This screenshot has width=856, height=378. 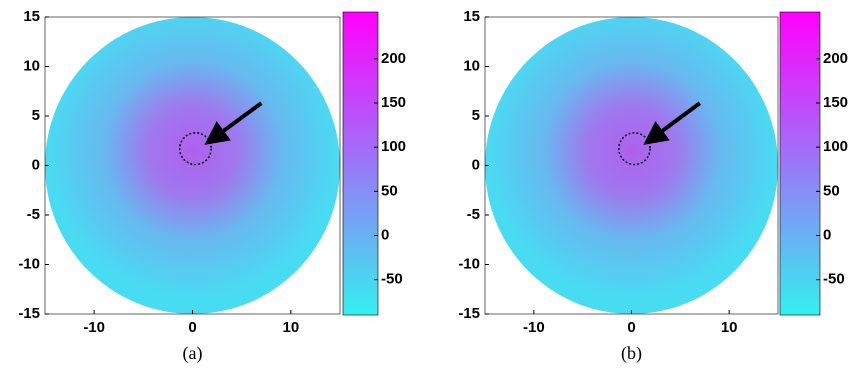 I want to click on caption: (a), so click(x=193, y=353).